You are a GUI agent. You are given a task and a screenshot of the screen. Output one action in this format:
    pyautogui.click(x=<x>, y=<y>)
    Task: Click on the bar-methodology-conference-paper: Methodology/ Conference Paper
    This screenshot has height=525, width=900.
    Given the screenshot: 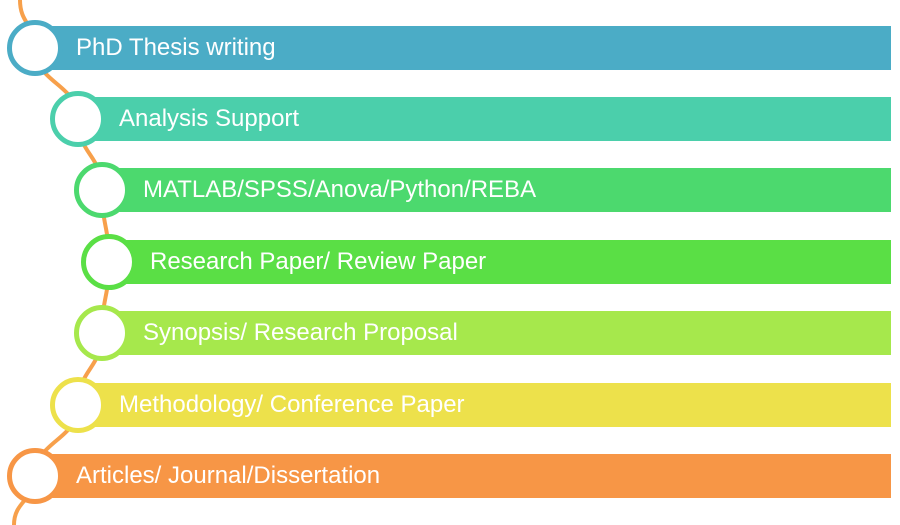 What is the action you would take?
    pyautogui.click(x=484, y=405)
    